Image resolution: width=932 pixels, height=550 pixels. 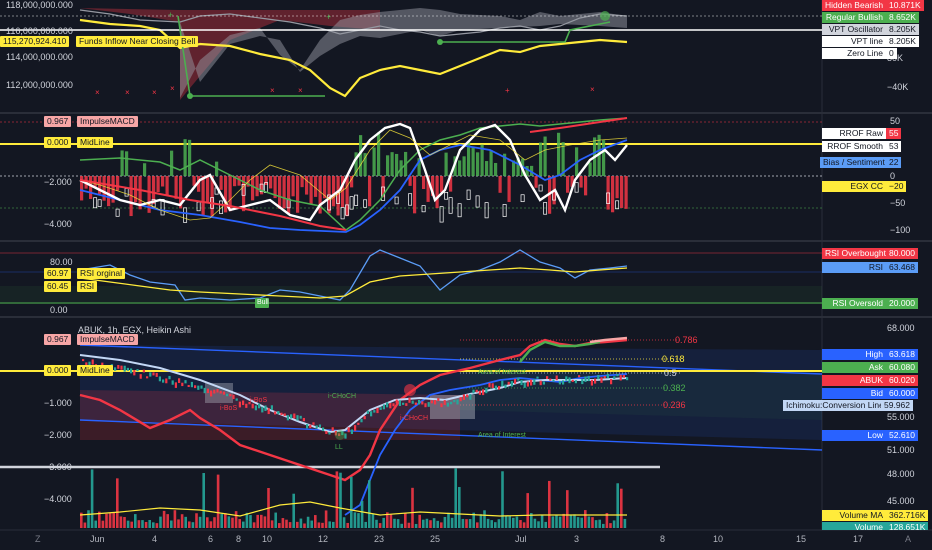 I want to click on x-tick: 3, so click(x=577, y=539).